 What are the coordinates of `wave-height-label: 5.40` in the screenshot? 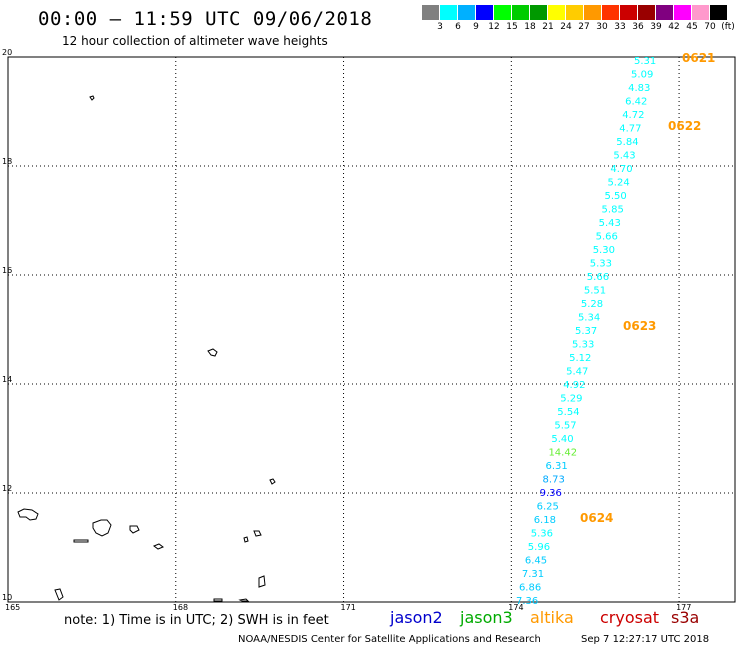 It's located at (562, 439).